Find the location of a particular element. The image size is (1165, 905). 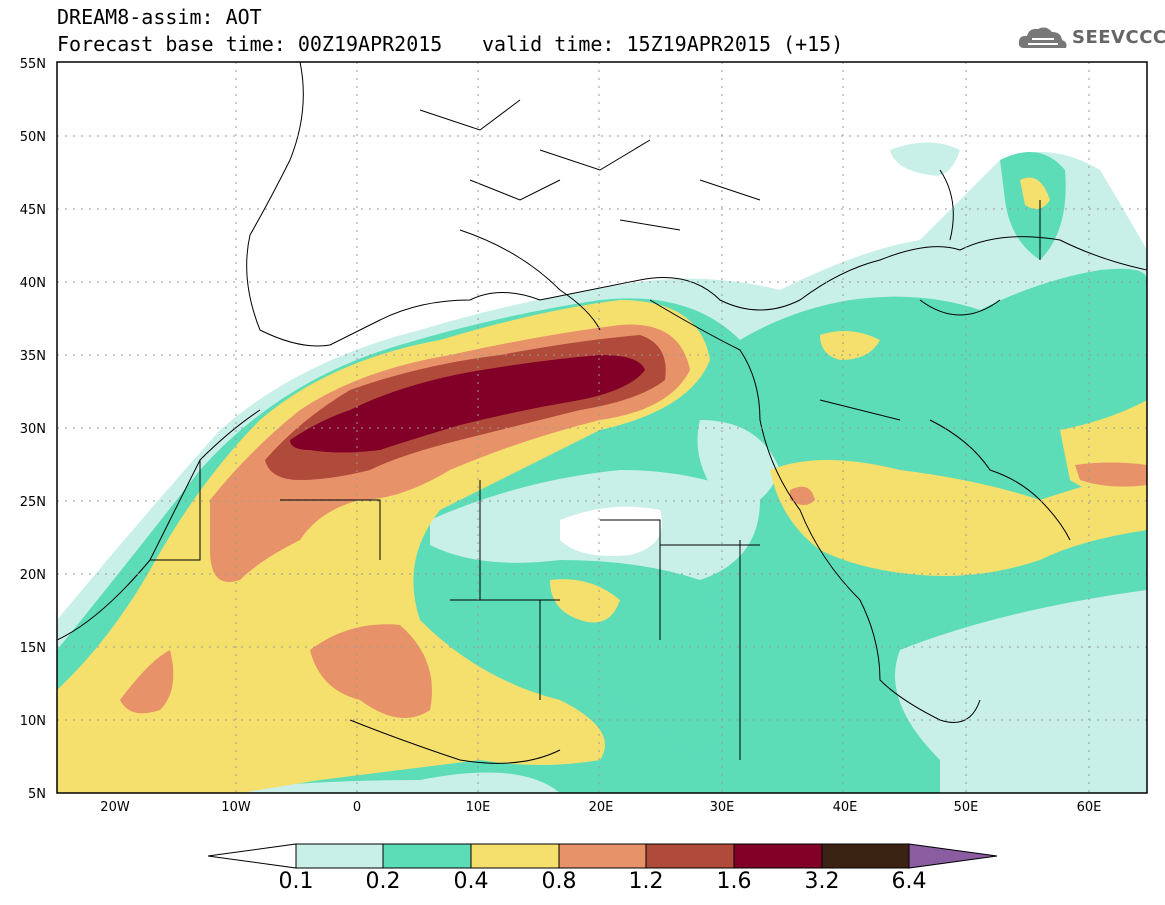

lat-label: 35N is located at coordinates (33, 356).